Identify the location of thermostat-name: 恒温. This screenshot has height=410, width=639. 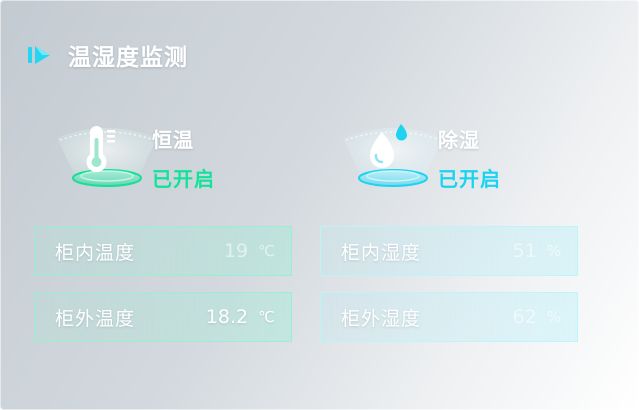
(173, 140).